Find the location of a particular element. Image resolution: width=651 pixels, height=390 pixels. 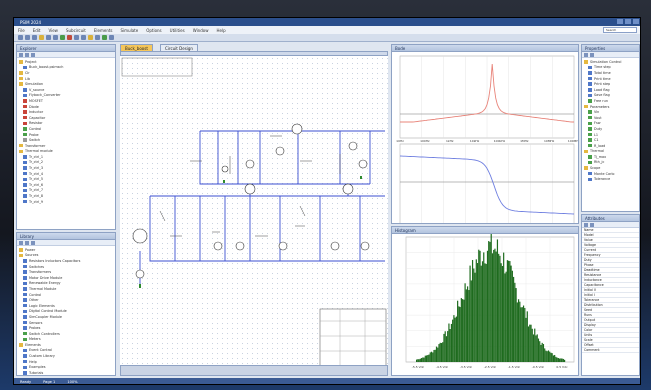

menu-edit: Edit is located at coordinates (36, 30).